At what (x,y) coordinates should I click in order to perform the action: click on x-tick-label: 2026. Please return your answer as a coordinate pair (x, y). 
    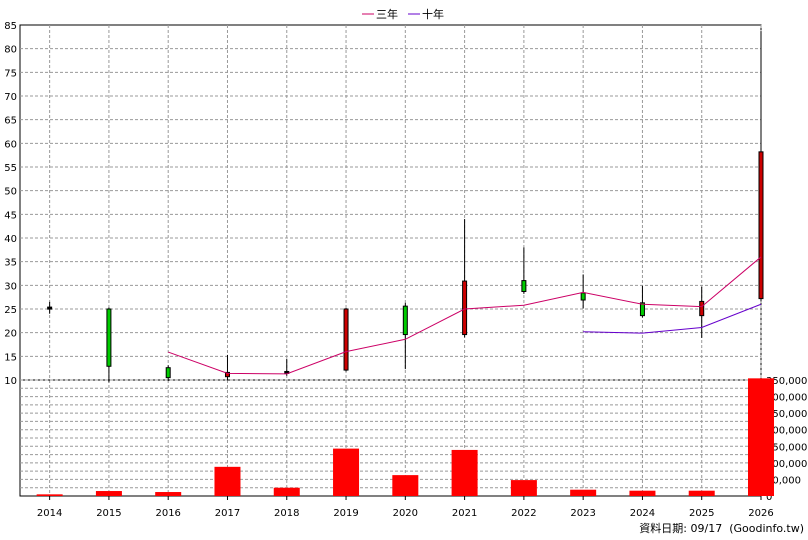
    Looking at the image, I should click on (760, 513).